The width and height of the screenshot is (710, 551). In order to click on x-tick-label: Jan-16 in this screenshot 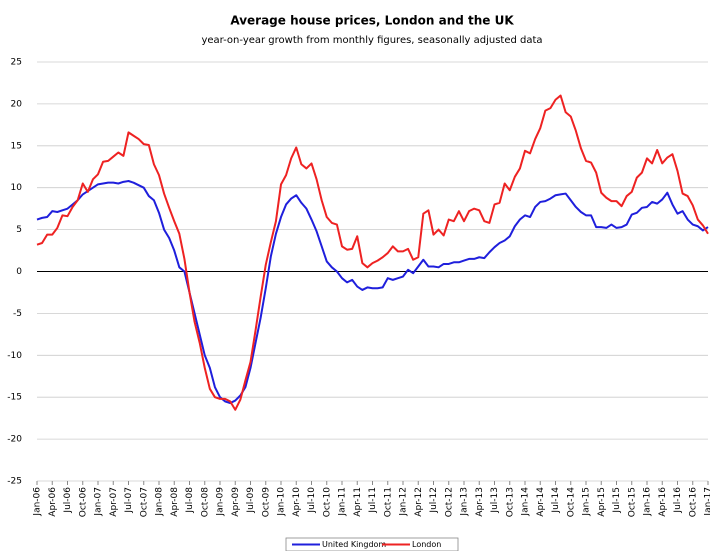, I will do `click(648, 502)`.